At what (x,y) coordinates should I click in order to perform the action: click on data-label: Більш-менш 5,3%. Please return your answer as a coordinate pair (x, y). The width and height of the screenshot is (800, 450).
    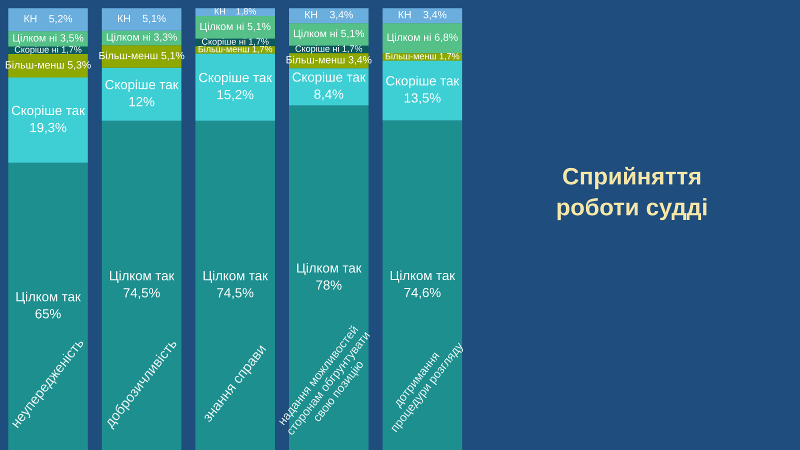
    Looking at the image, I should click on (48, 65).